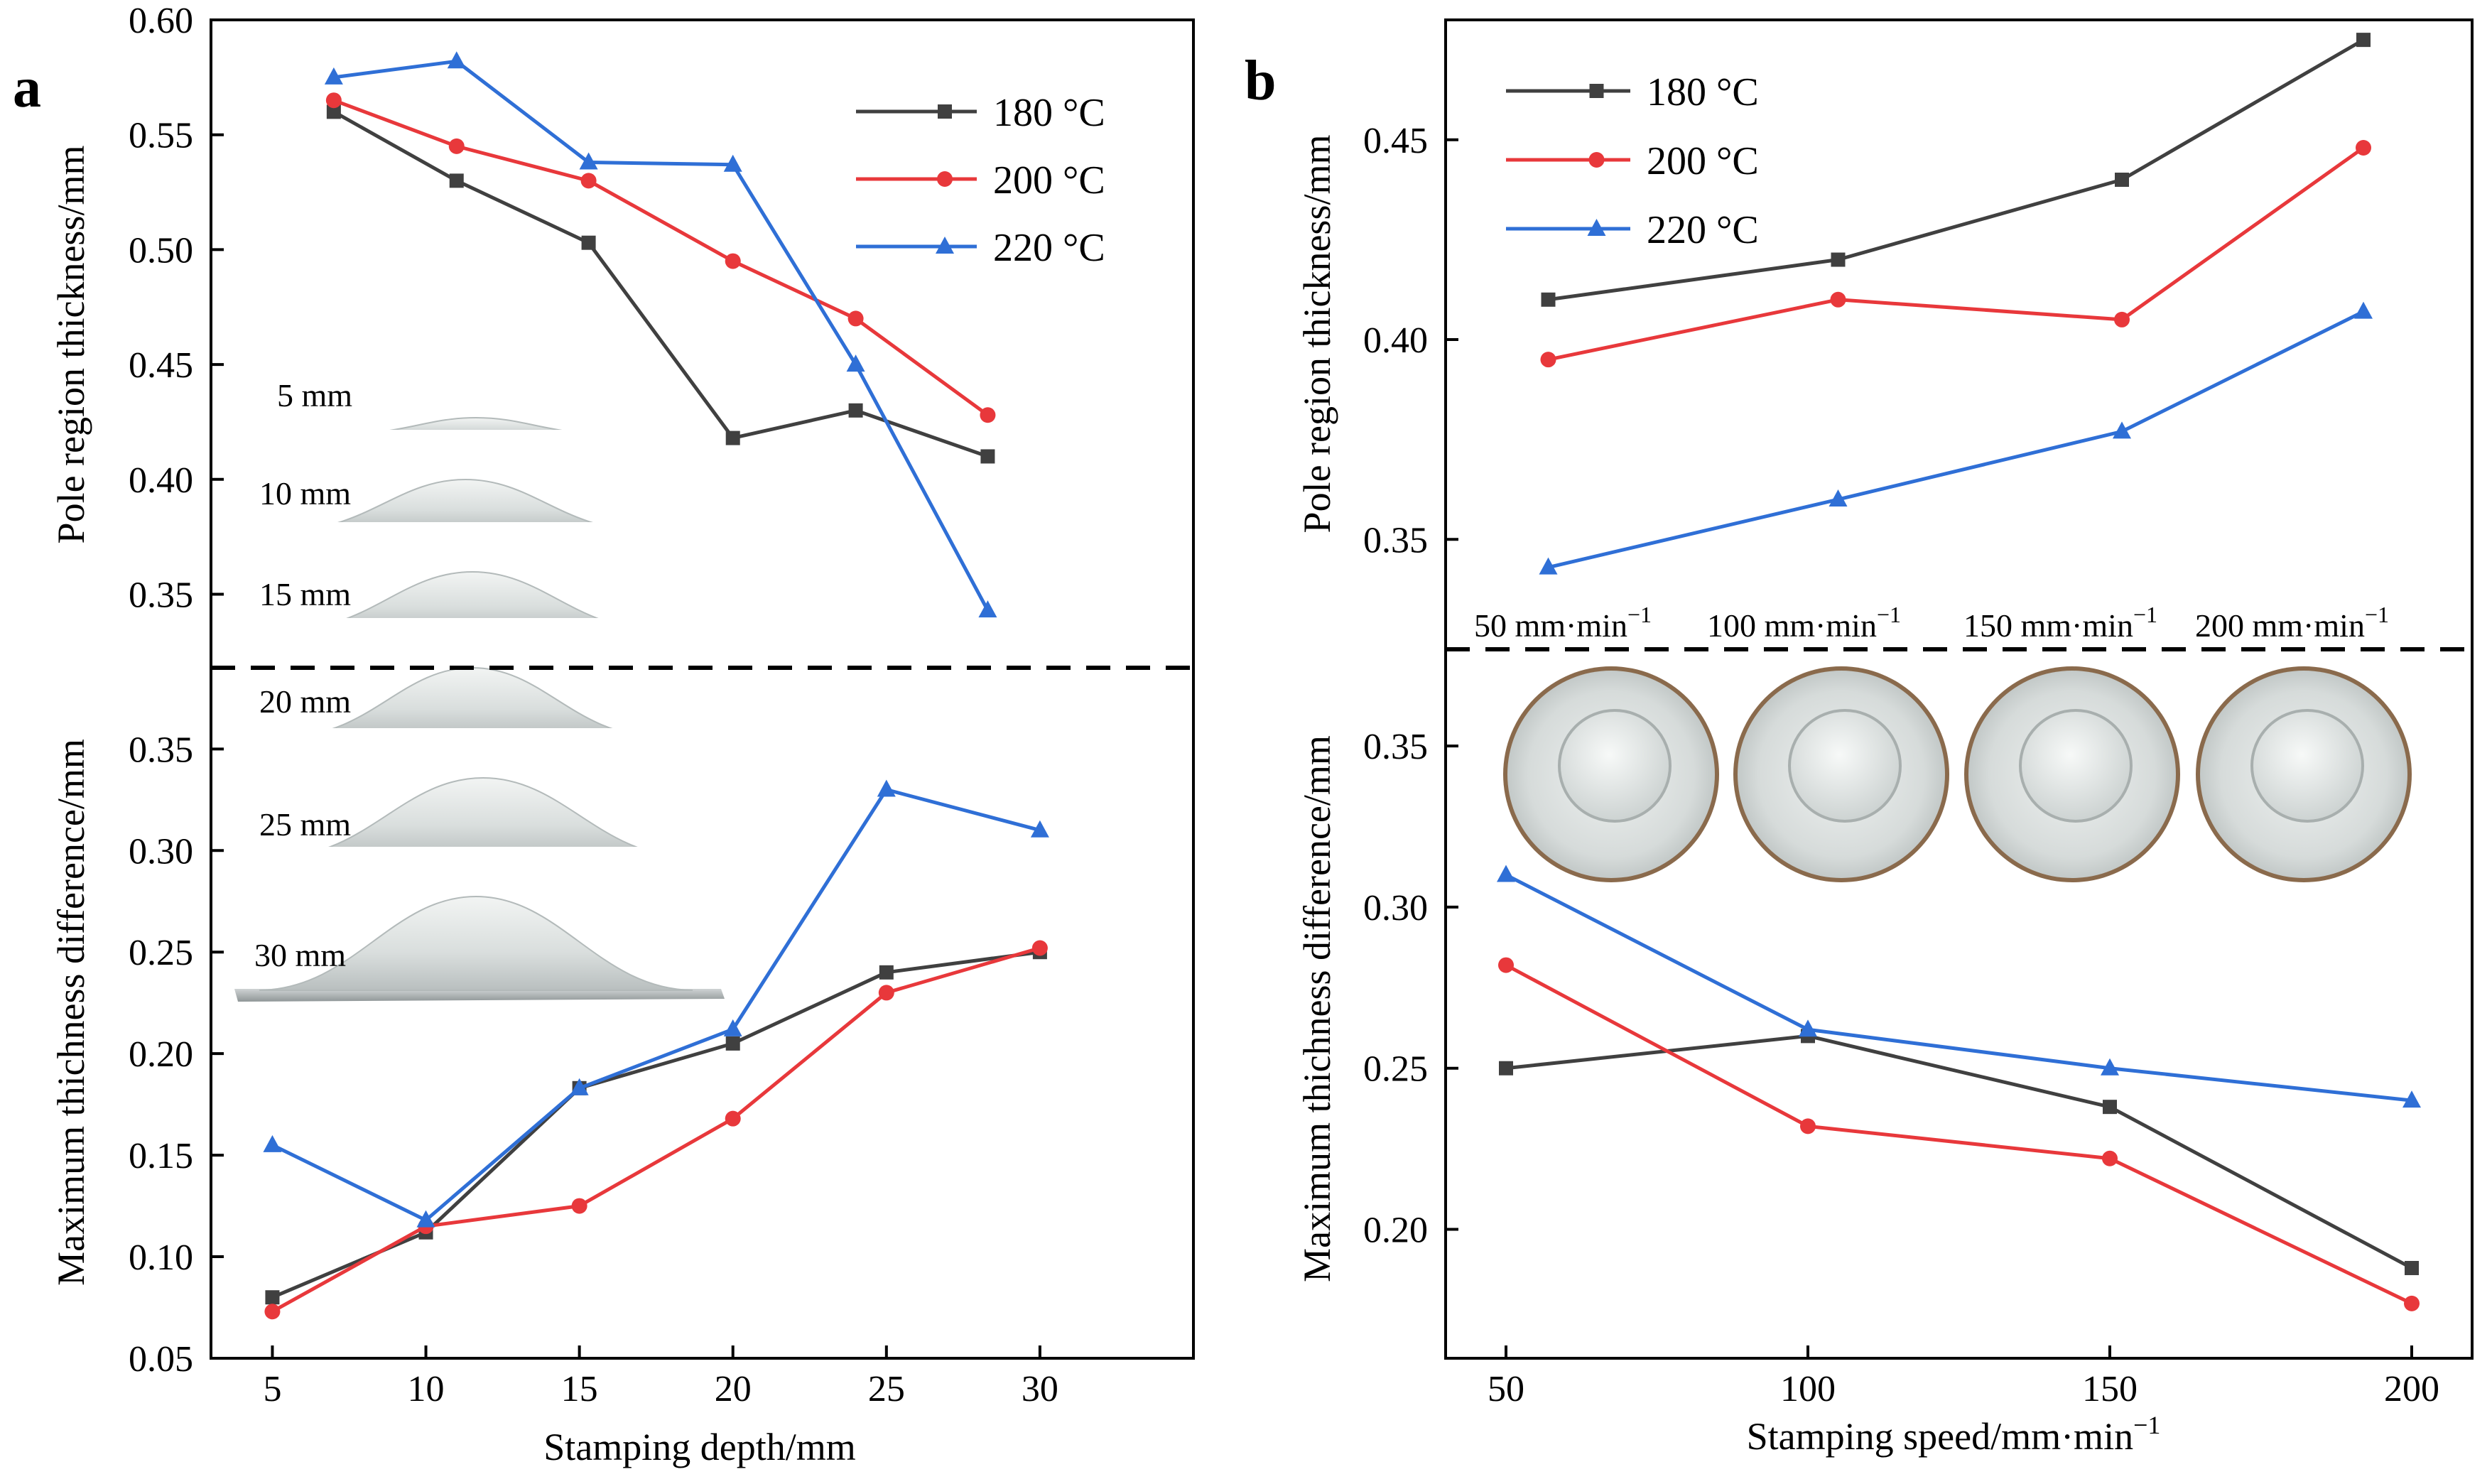 This screenshot has width=2492, height=1484. I want to click on legend-a: 180 °C 200 °C 220 °C, so click(981, 180).